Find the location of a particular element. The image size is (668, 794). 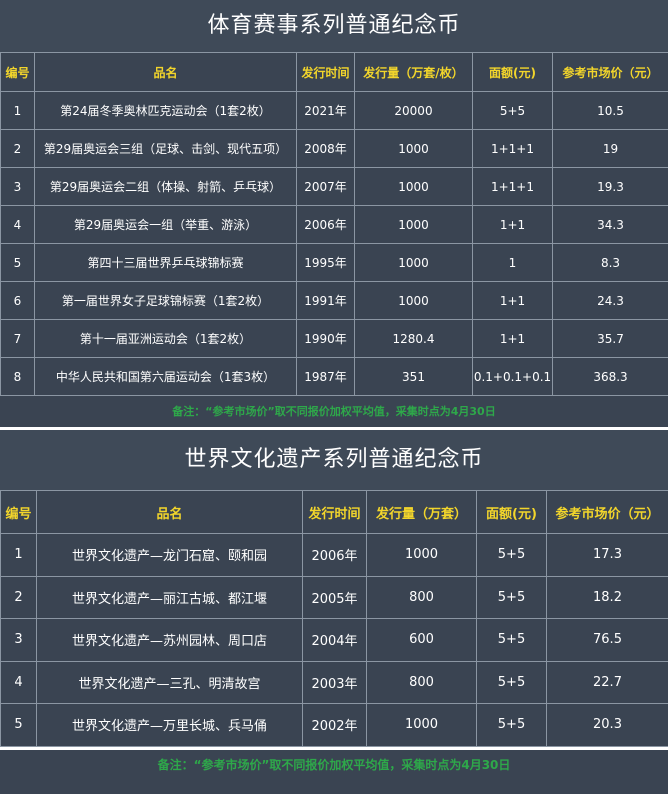

table-row: 4 第29届奥运会一组（举重、游泳） 2006年 1000 1+1 34.3 is located at coordinates (334, 224).